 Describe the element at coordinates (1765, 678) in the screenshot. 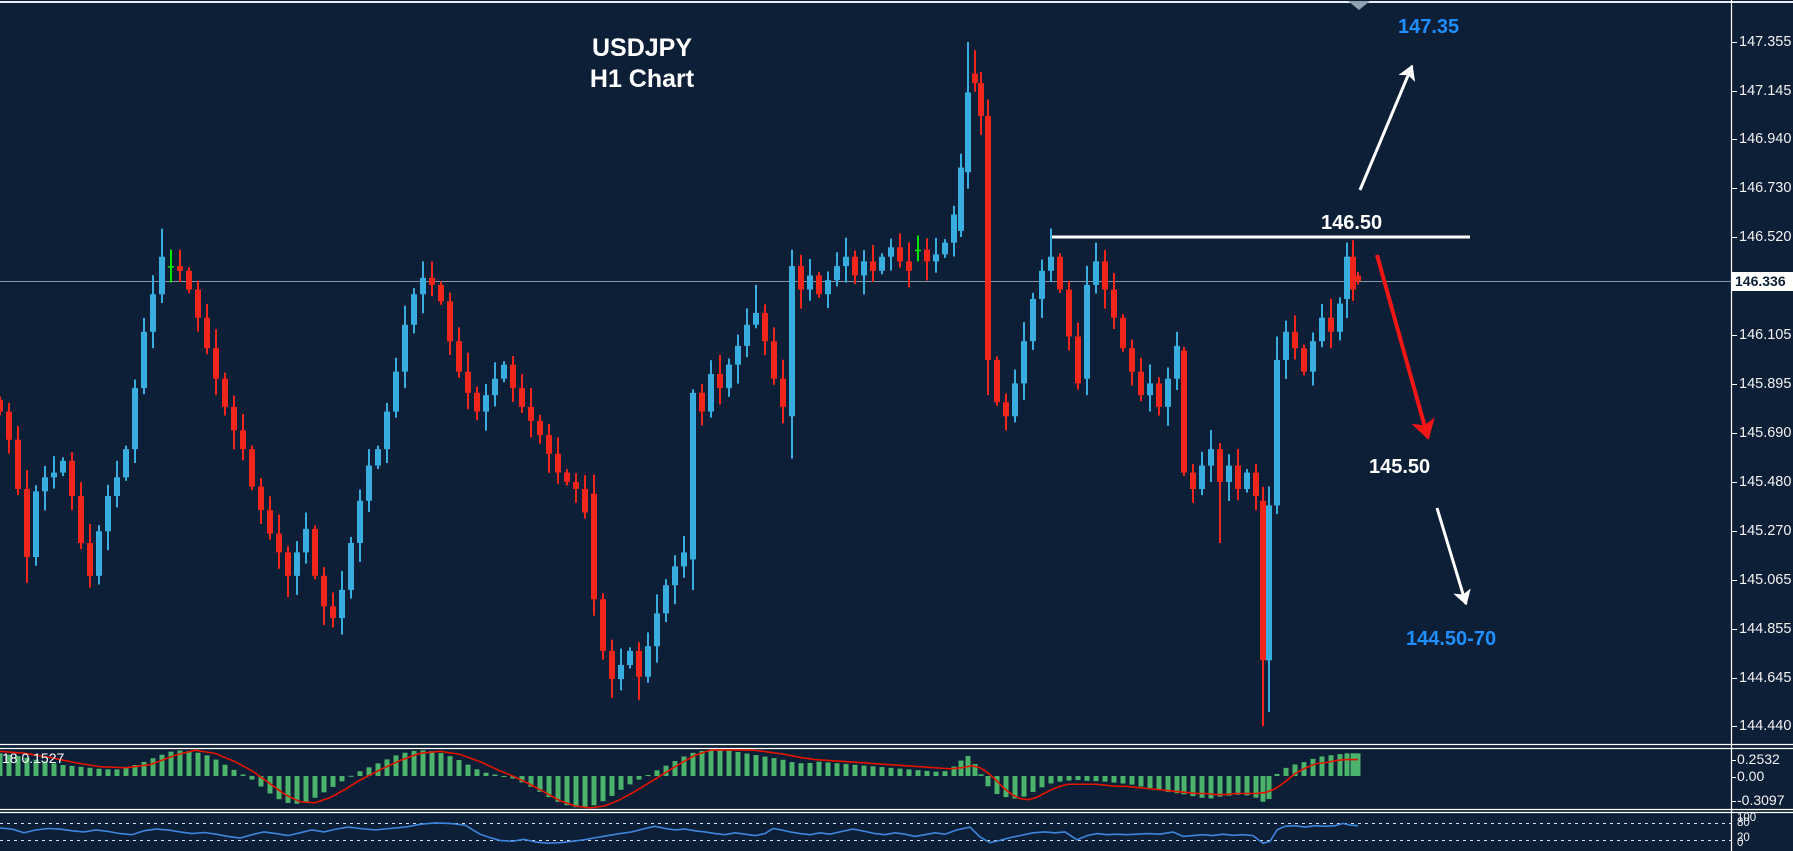

I see `price-axis-label: 144.645` at that location.